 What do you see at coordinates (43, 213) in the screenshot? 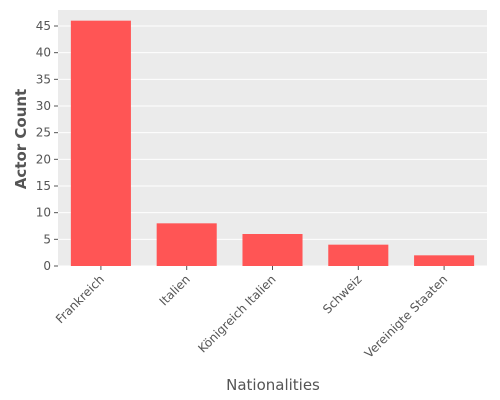
I see `y-tick-label-2: 10` at bounding box center [43, 213].